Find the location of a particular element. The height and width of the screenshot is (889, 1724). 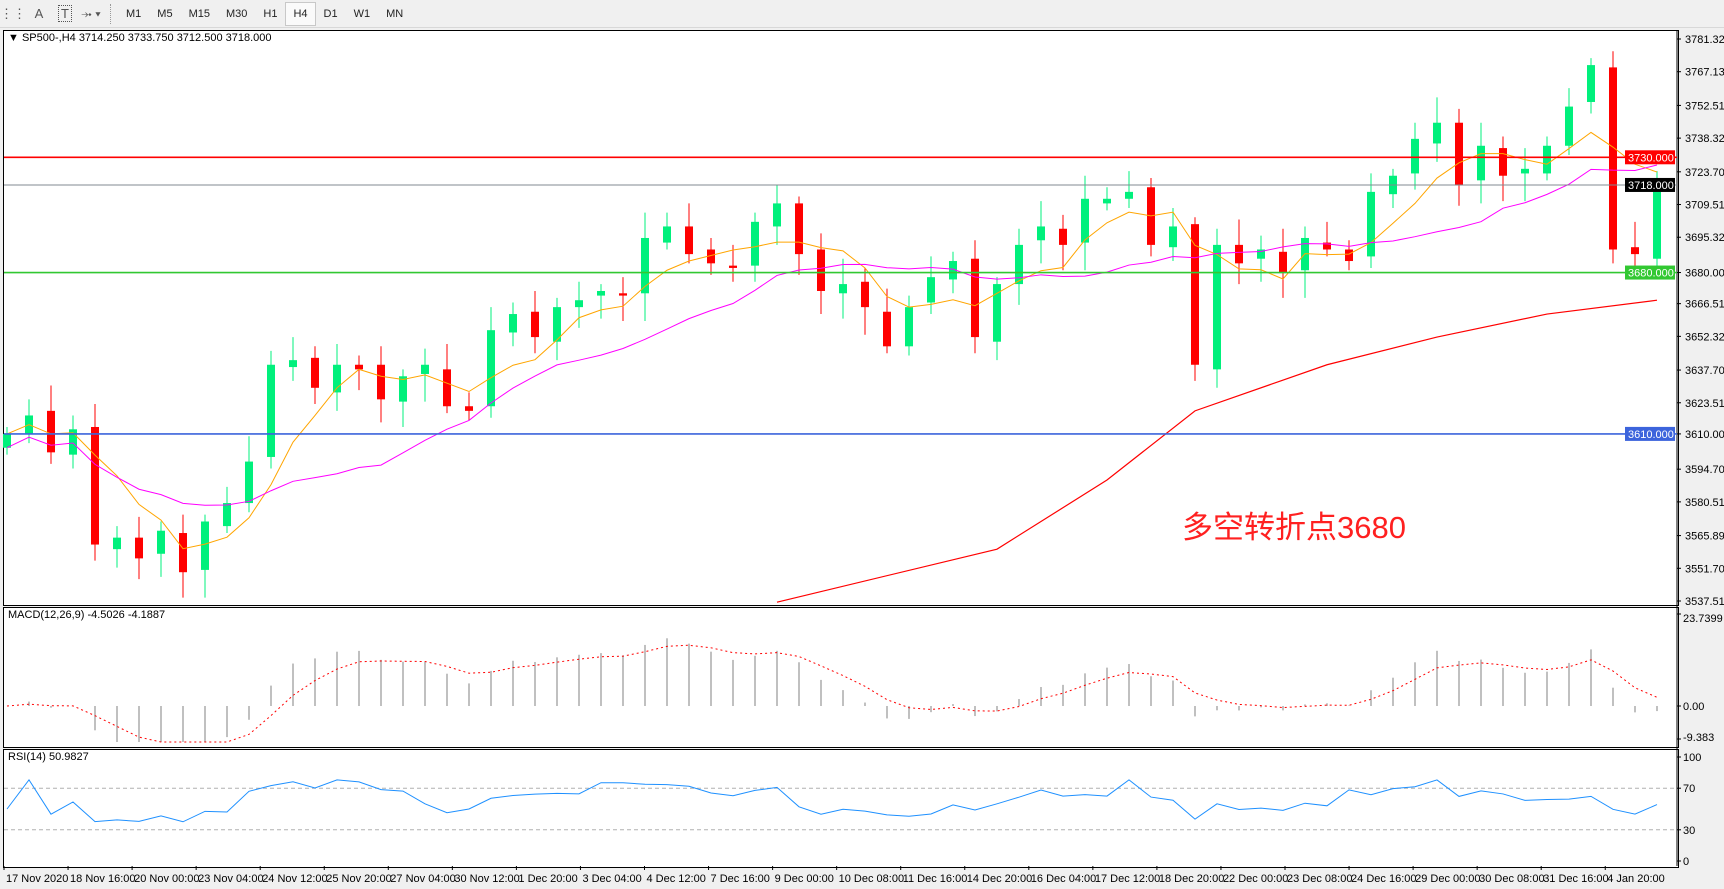

time-axis-label: 29 Dec 00:00 is located at coordinates (1447, 879).